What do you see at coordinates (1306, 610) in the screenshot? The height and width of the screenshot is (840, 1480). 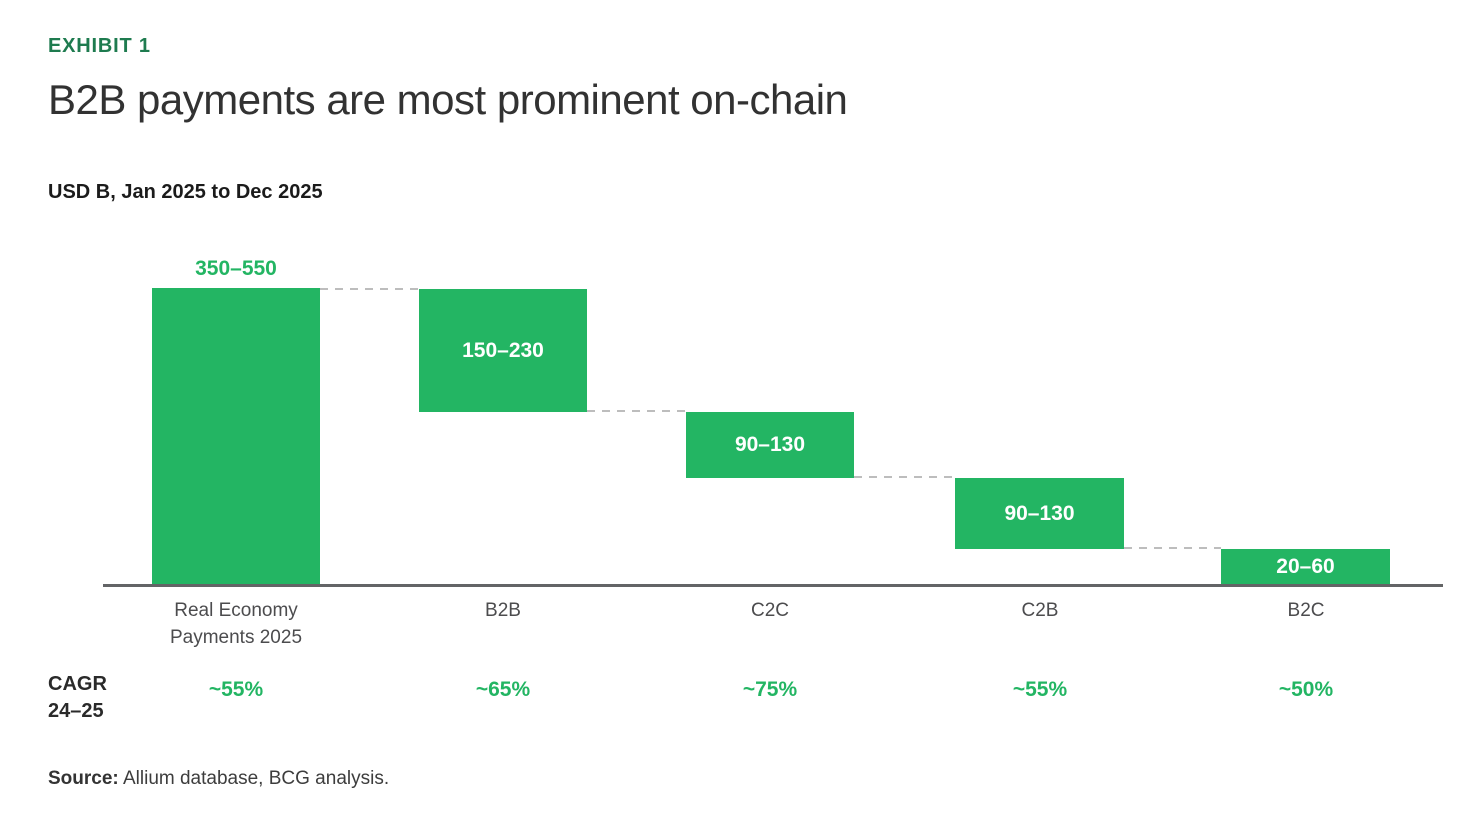 I see `x-axis-label-b2c: B2C` at bounding box center [1306, 610].